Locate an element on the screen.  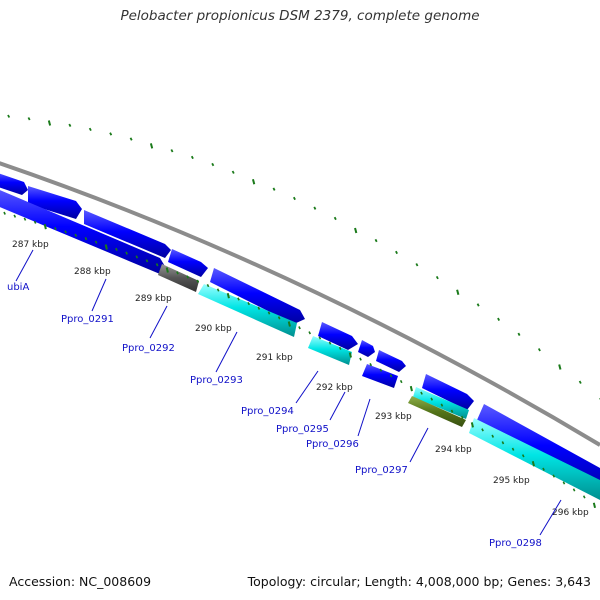
kbp-label: 295 kbp is located at coordinates (511, 481).